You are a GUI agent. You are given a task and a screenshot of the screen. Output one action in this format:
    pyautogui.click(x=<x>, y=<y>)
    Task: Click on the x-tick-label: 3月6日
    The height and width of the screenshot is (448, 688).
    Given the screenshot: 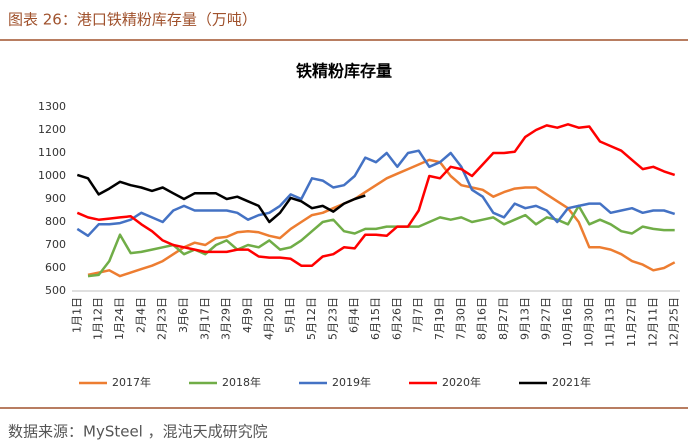 What is the action you would take?
    pyautogui.click(x=183, y=315)
    